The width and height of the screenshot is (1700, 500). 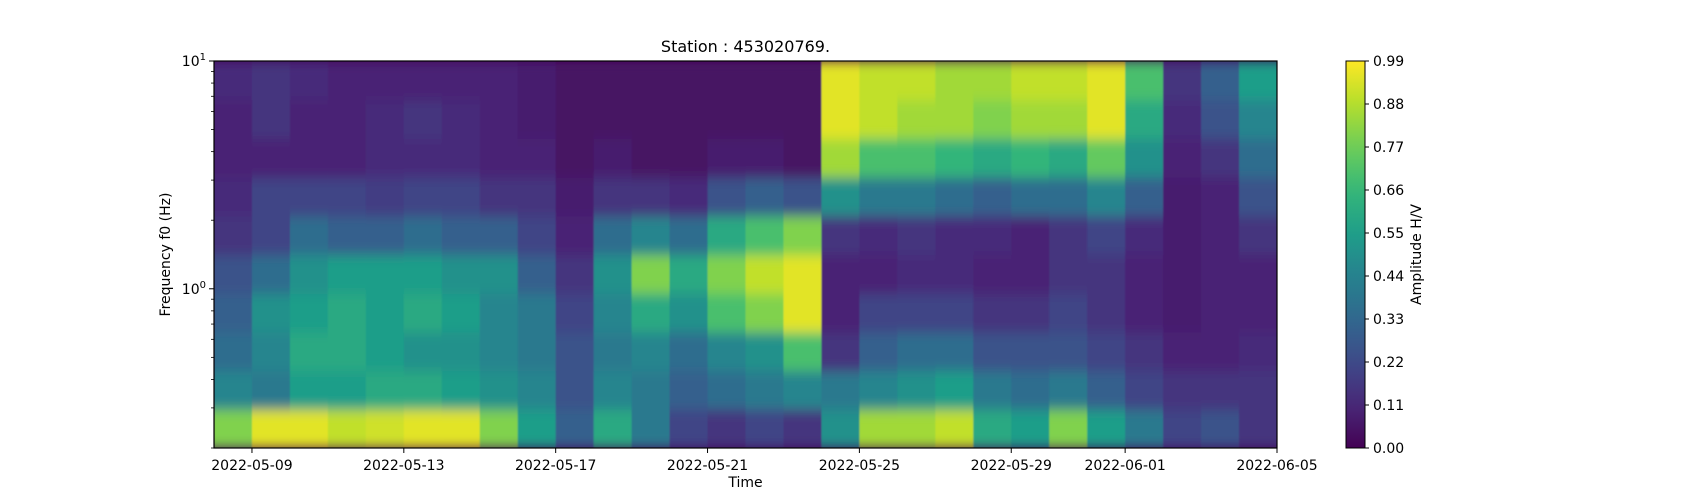 What do you see at coordinates (194, 61) in the screenshot?
I see `y-tick-label: 101` at bounding box center [194, 61].